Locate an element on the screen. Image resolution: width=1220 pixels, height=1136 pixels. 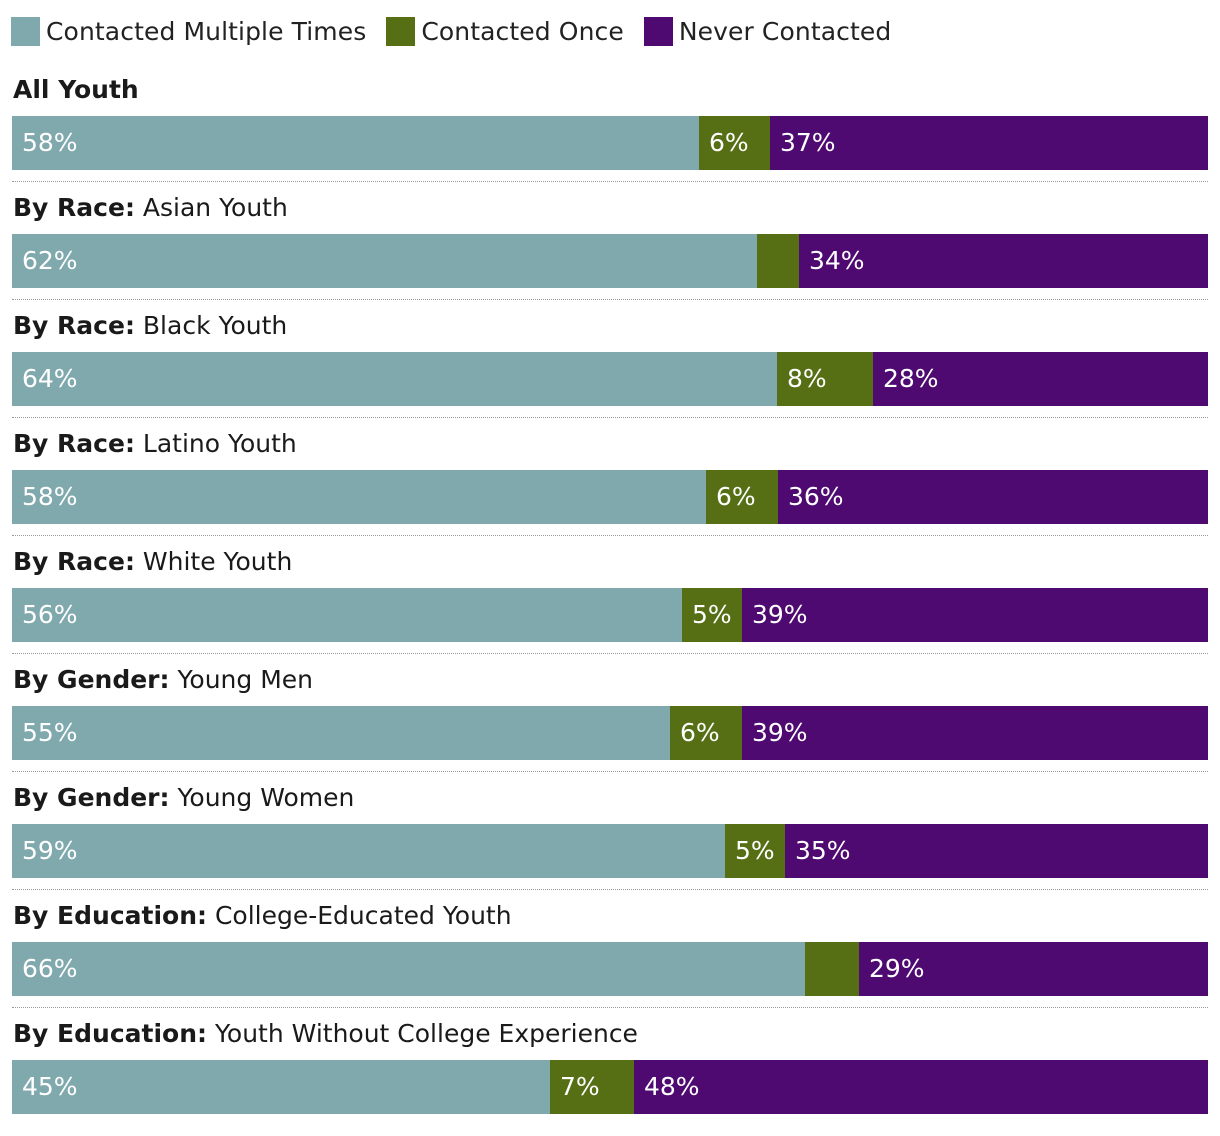
row-label: By Race: Latino Youth is located at coordinates (155, 444).